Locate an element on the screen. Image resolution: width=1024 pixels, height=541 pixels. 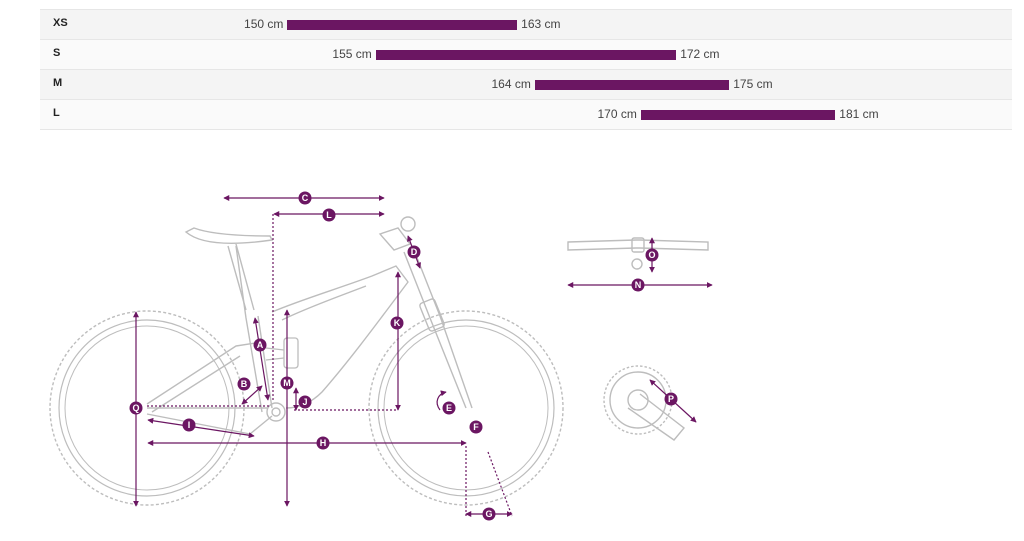
svg-text: I is located at coordinates (189, 425).